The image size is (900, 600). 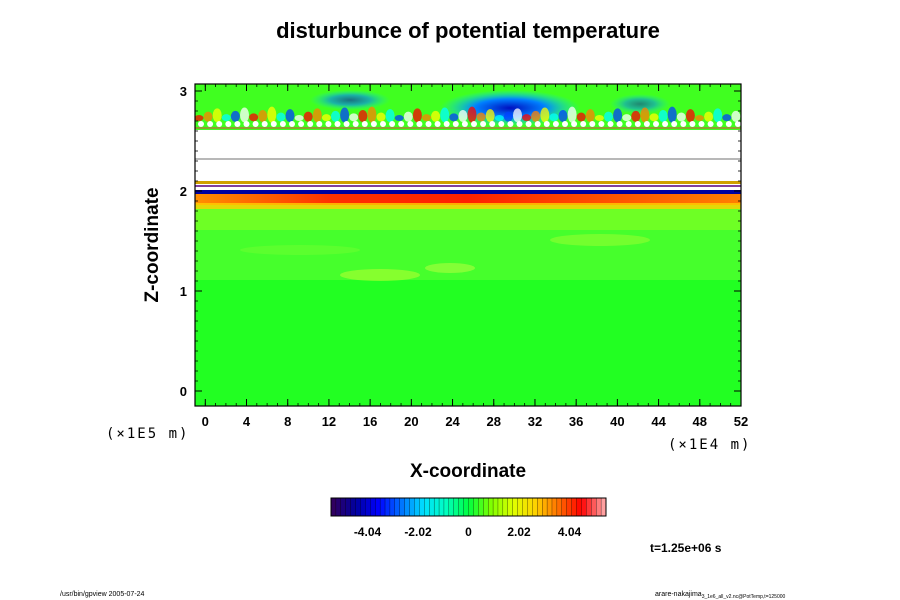 I want to click on positive-band, so click(x=468, y=199).